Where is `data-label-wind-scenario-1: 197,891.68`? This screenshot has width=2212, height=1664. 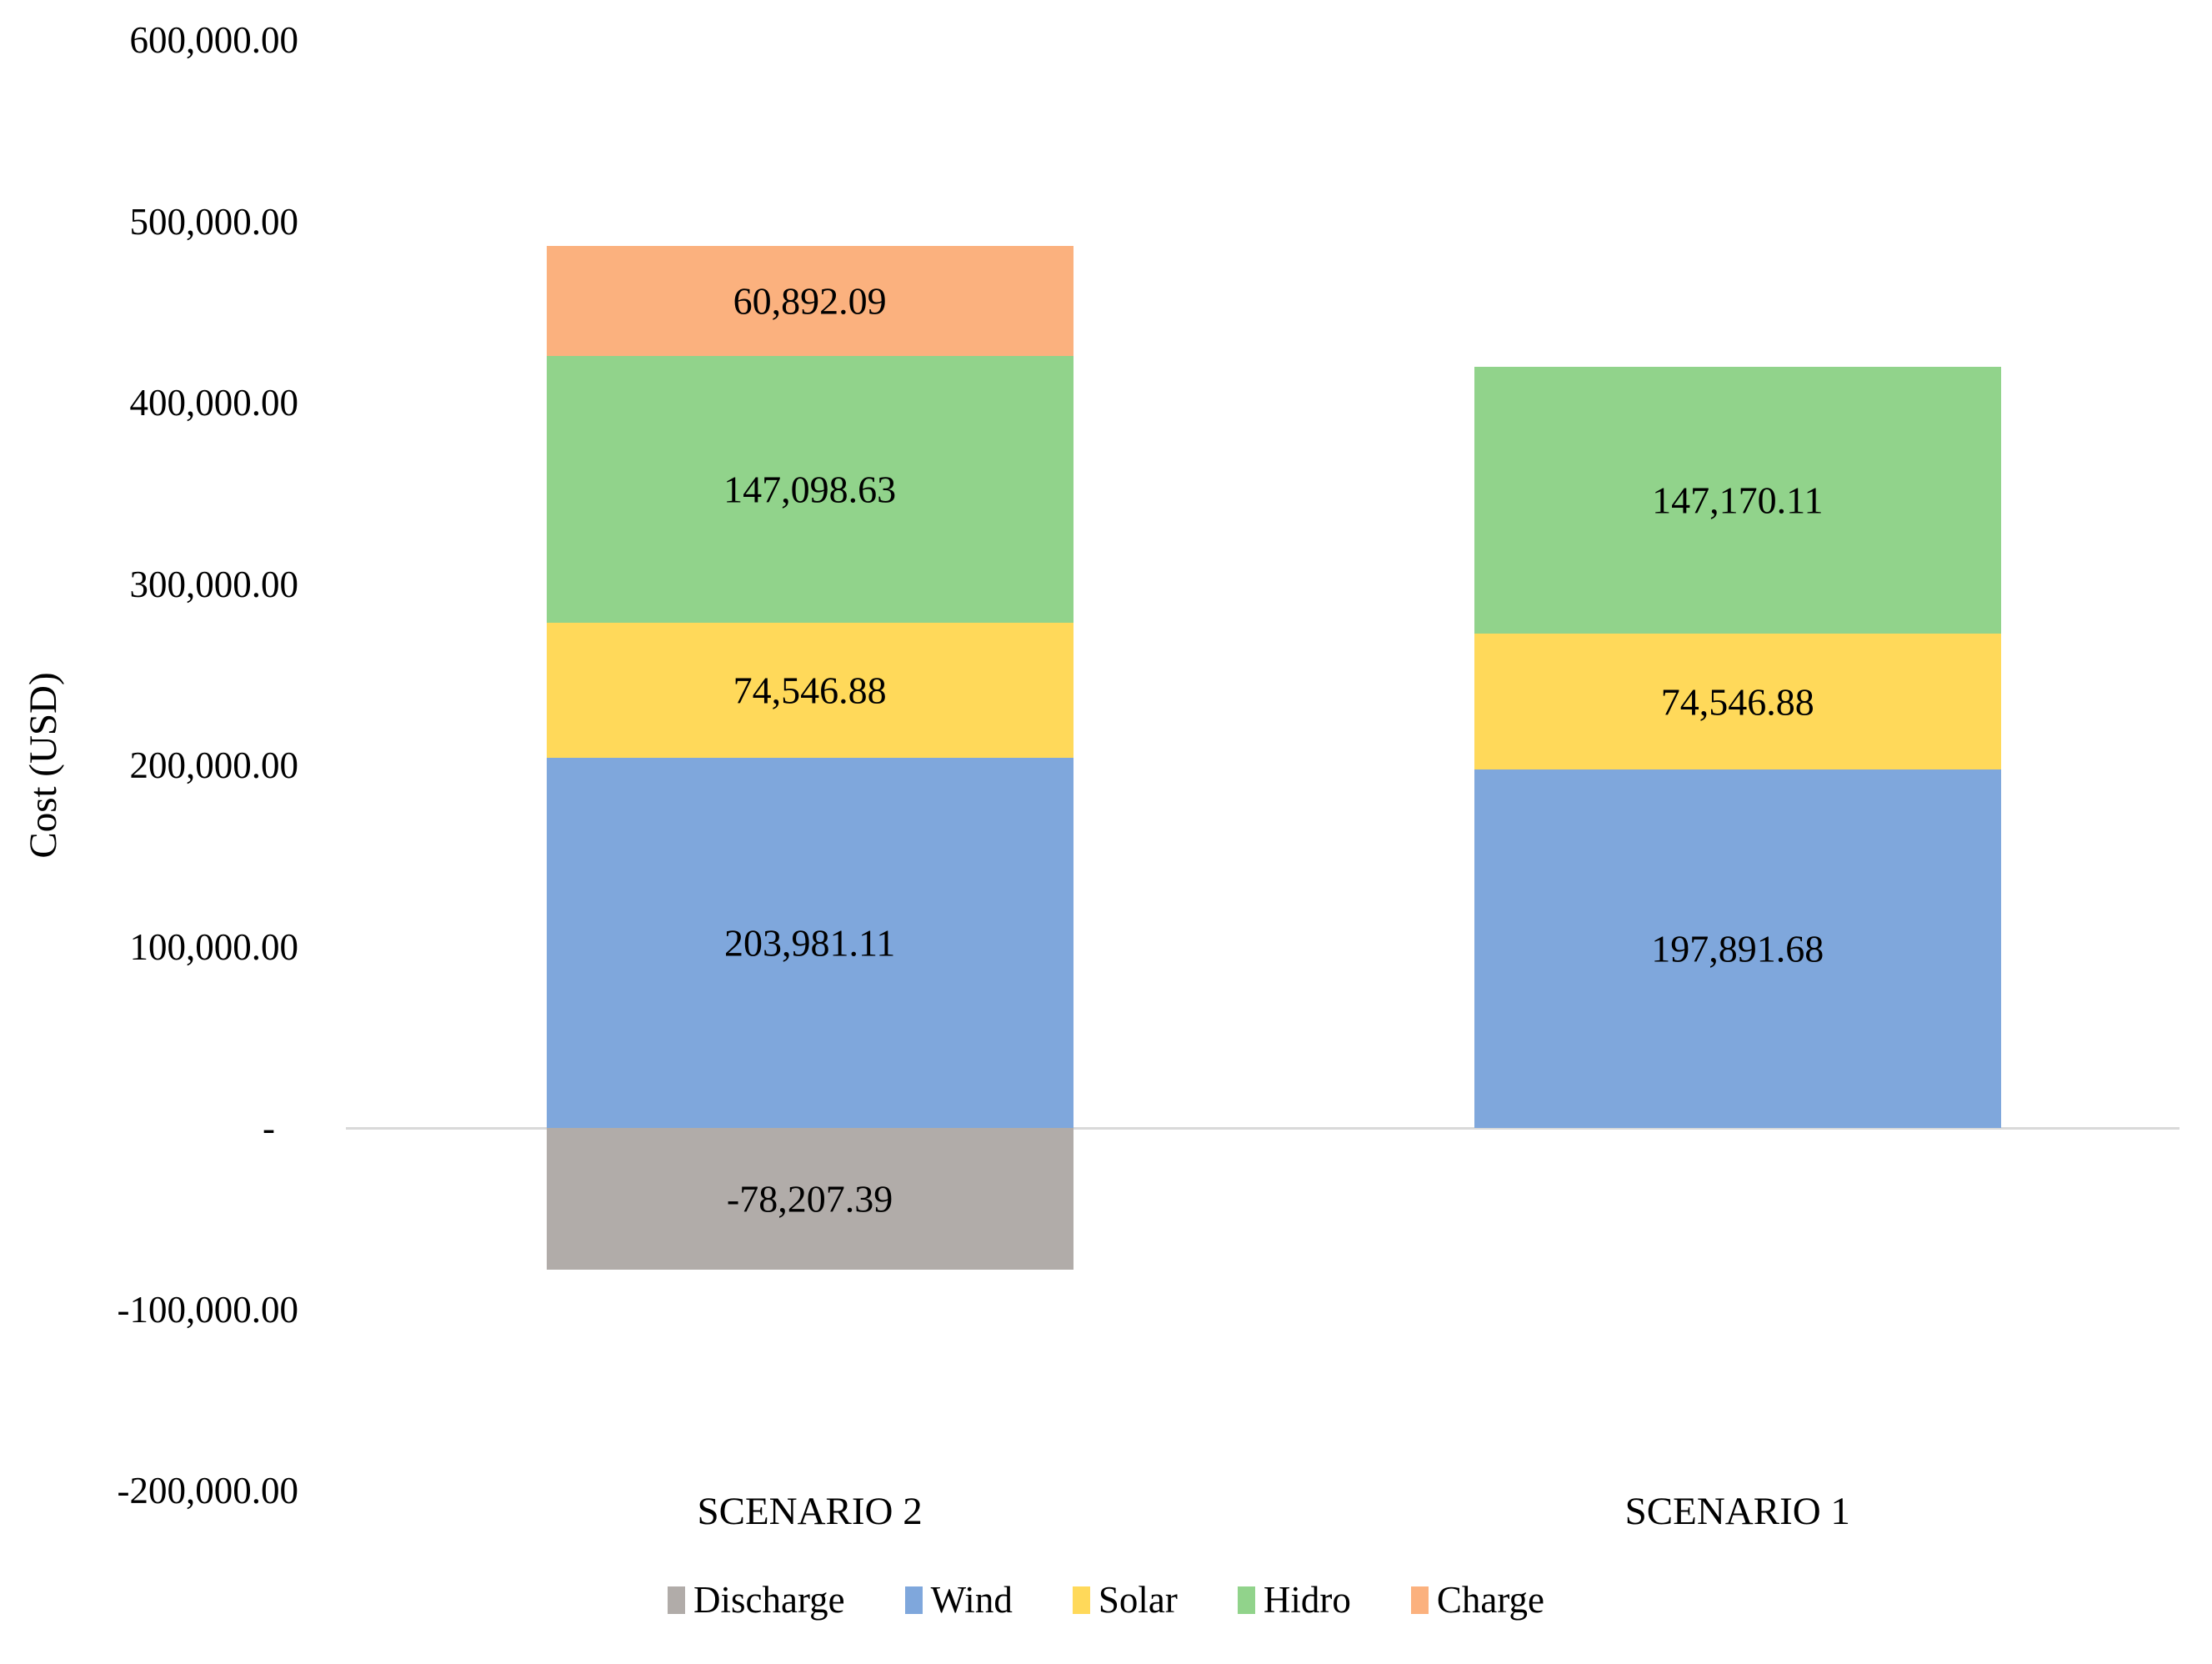 data-label-wind-scenario-1: 197,891.68 is located at coordinates (1737, 948).